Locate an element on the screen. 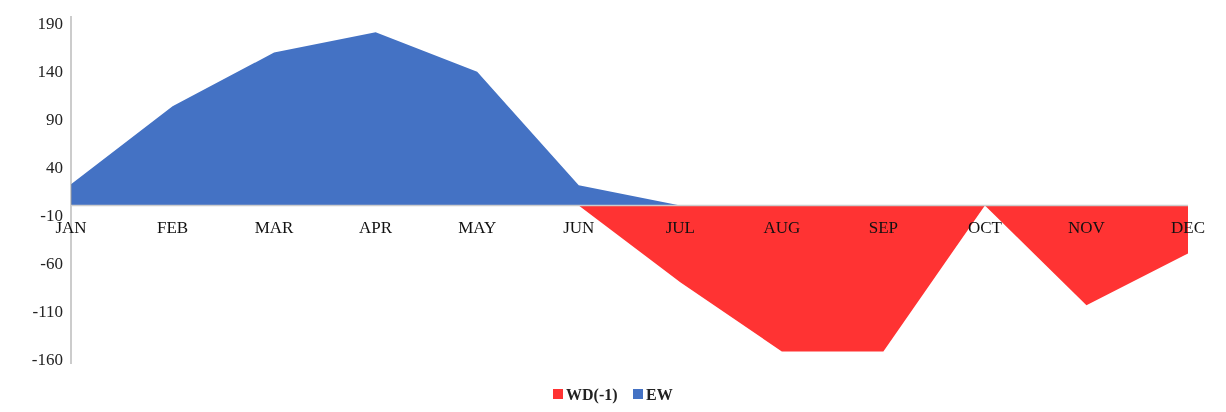 Image resolution: width=1226 pixels, height=412 pixels. legend-label: EW is located at coordinates (659, 394).